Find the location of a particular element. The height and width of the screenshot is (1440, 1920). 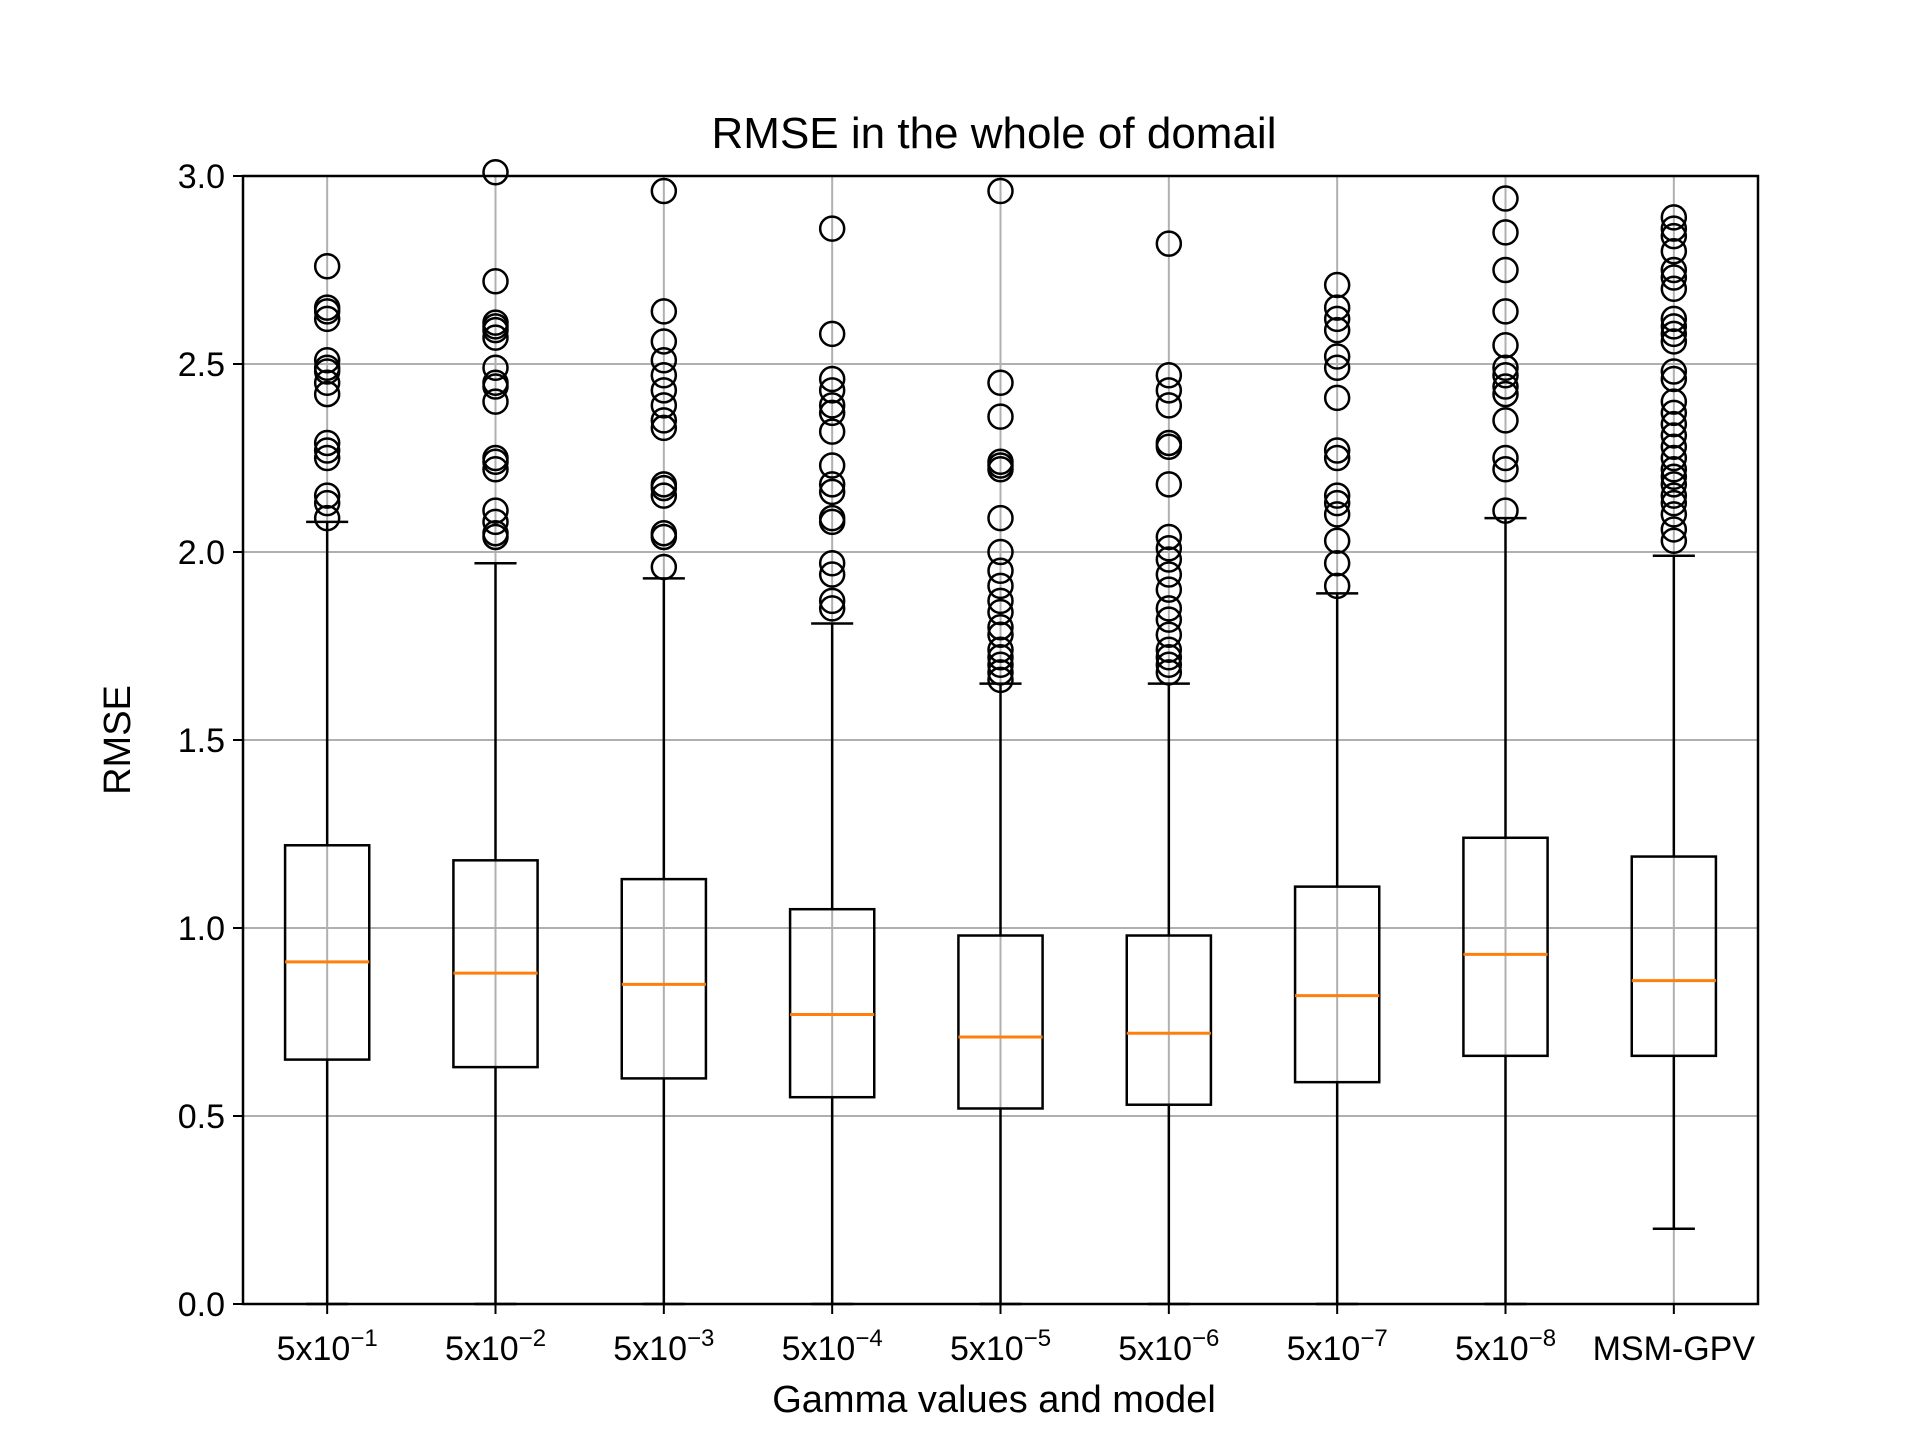

y-axis-ticks: 0.0 0.5 1.0 1.5 2.0 2.5 3.0 is located at coordinates (210, 741).